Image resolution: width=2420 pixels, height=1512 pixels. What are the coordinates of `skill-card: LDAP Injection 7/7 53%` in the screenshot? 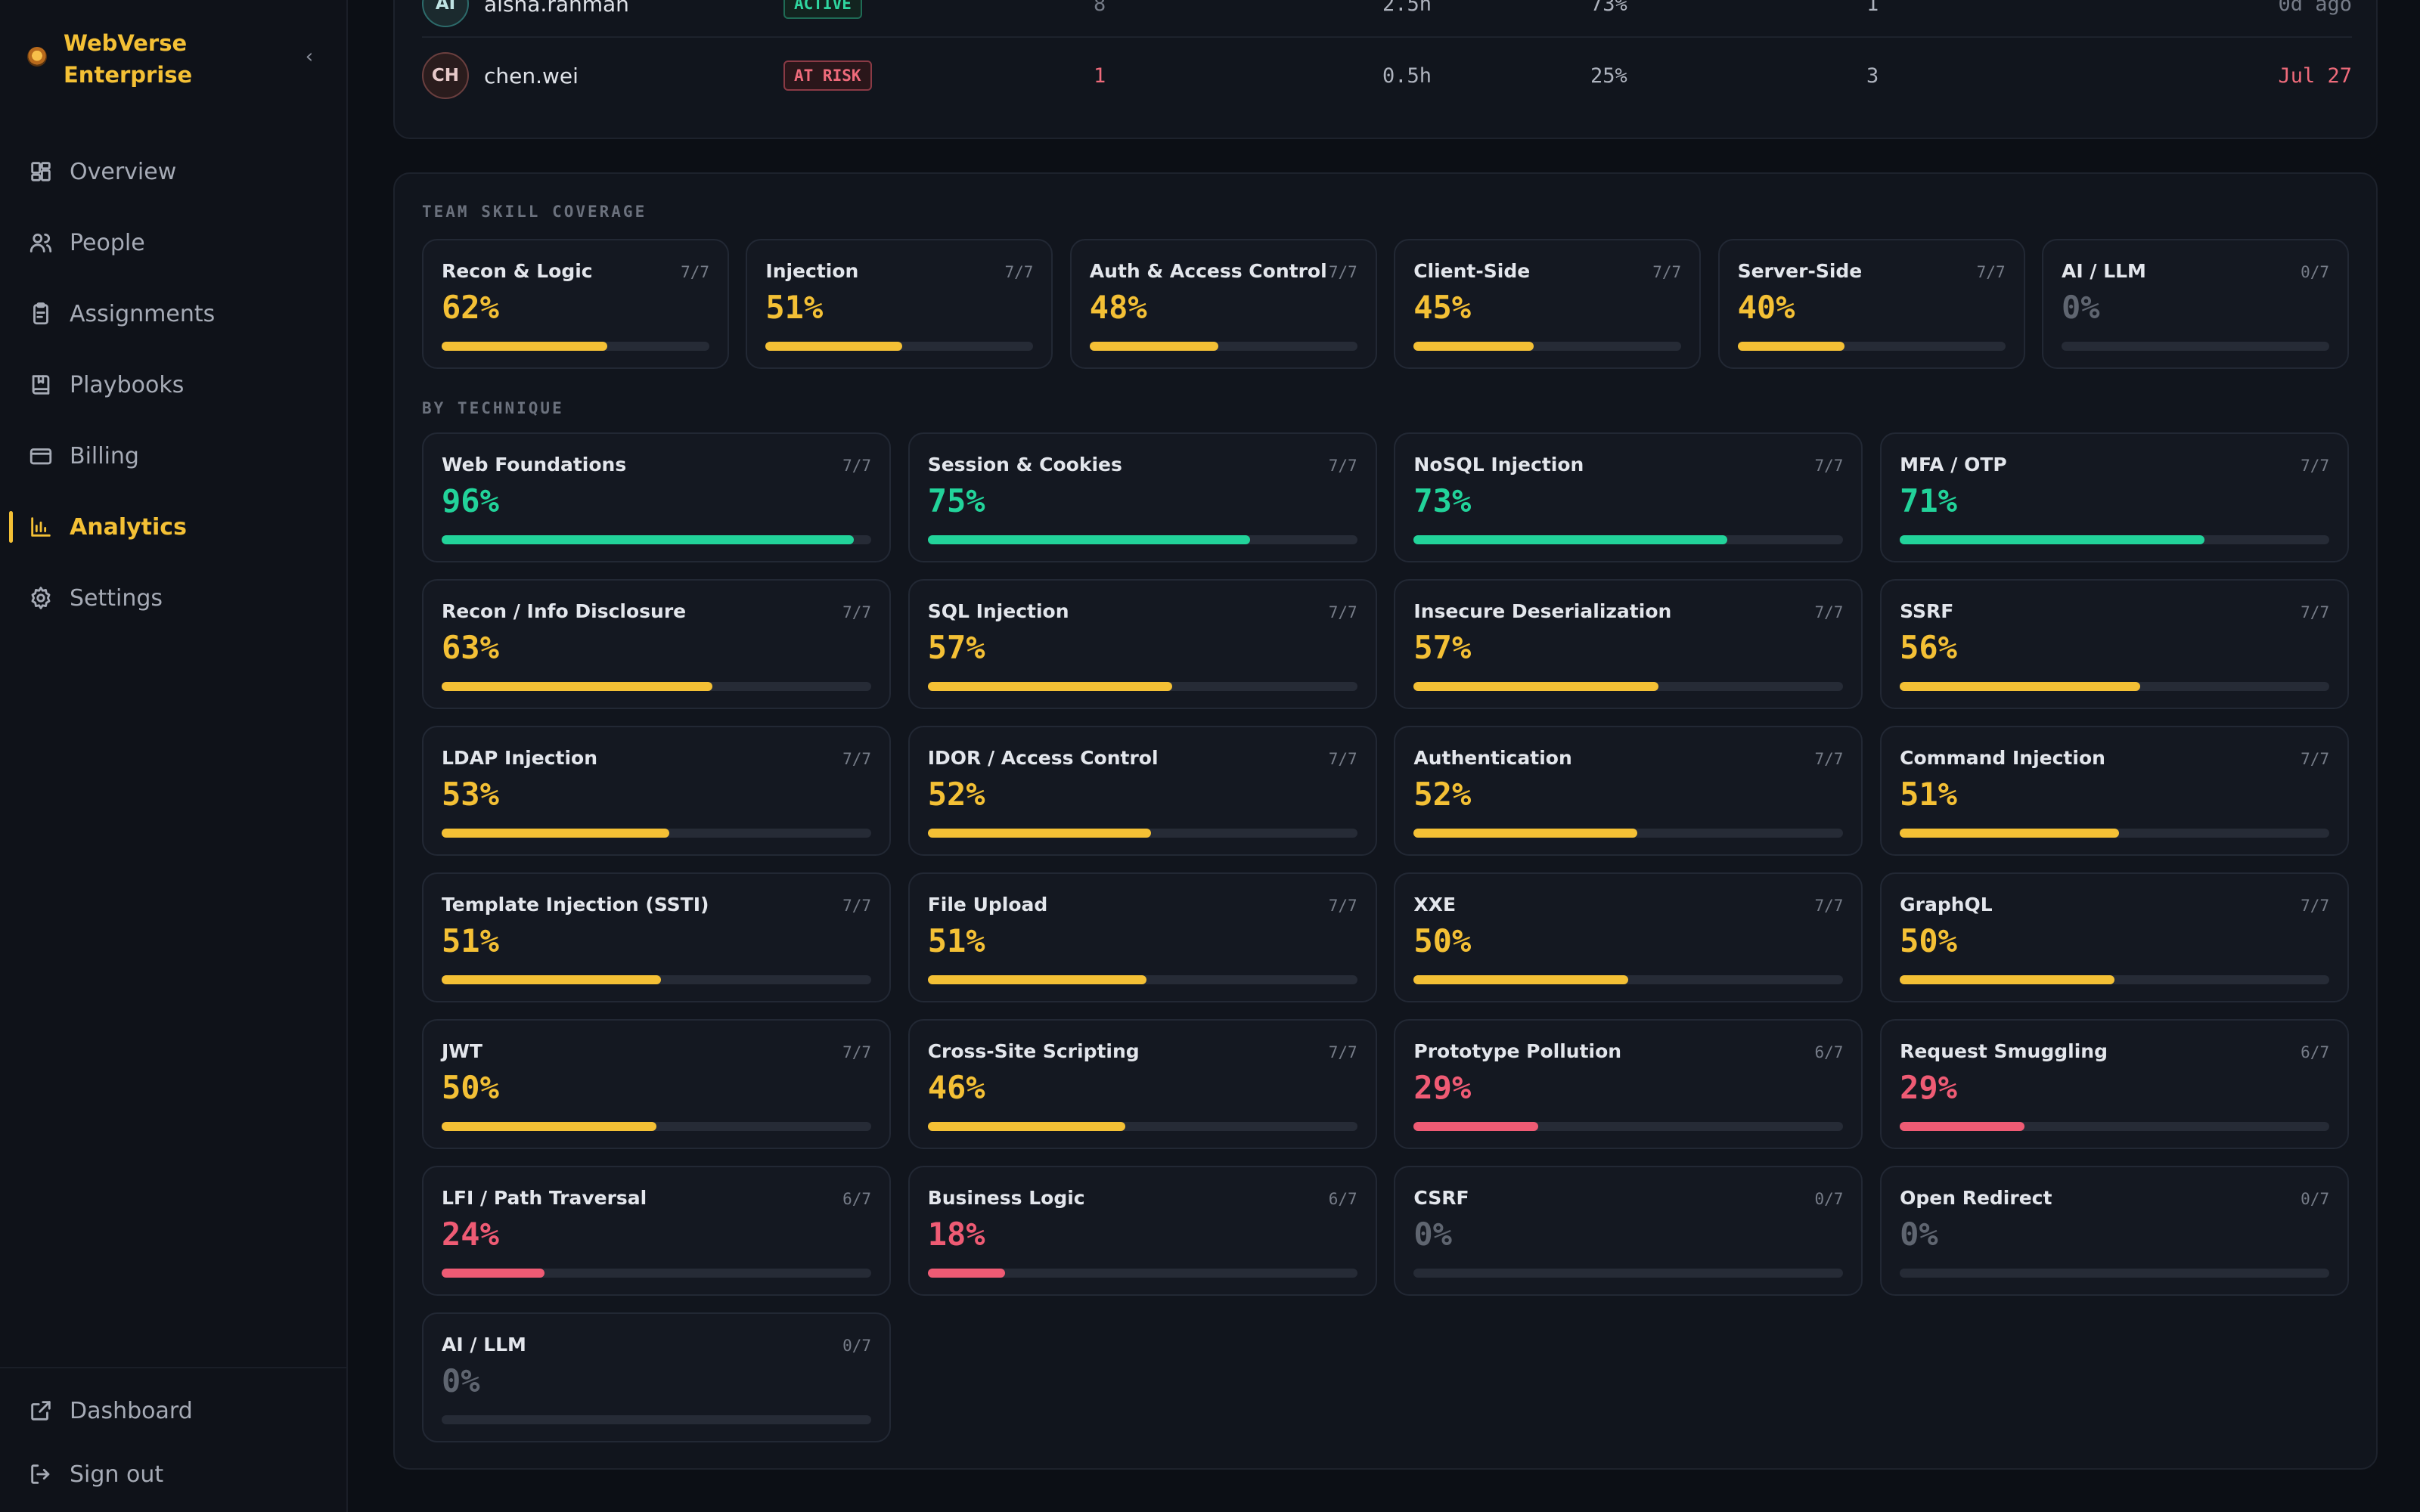 It's located at (656, 791).